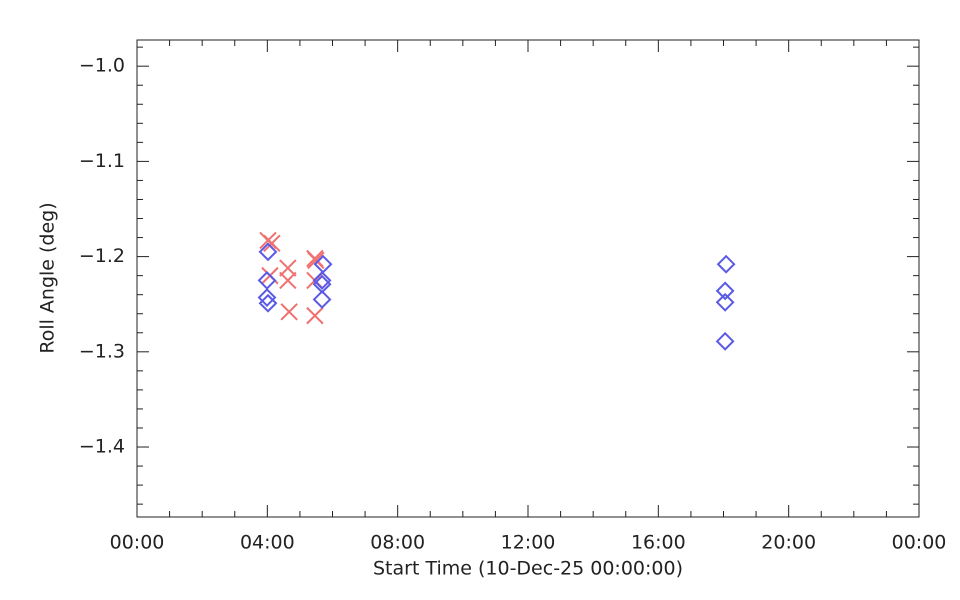 This screenshot has width=960, height=600. What do you see at coordinates (528, 569) in the screenshot?
I see `x-axis-label: Start Time (10-Dec-25 00:00:00)` at bounding box center [528, 569].